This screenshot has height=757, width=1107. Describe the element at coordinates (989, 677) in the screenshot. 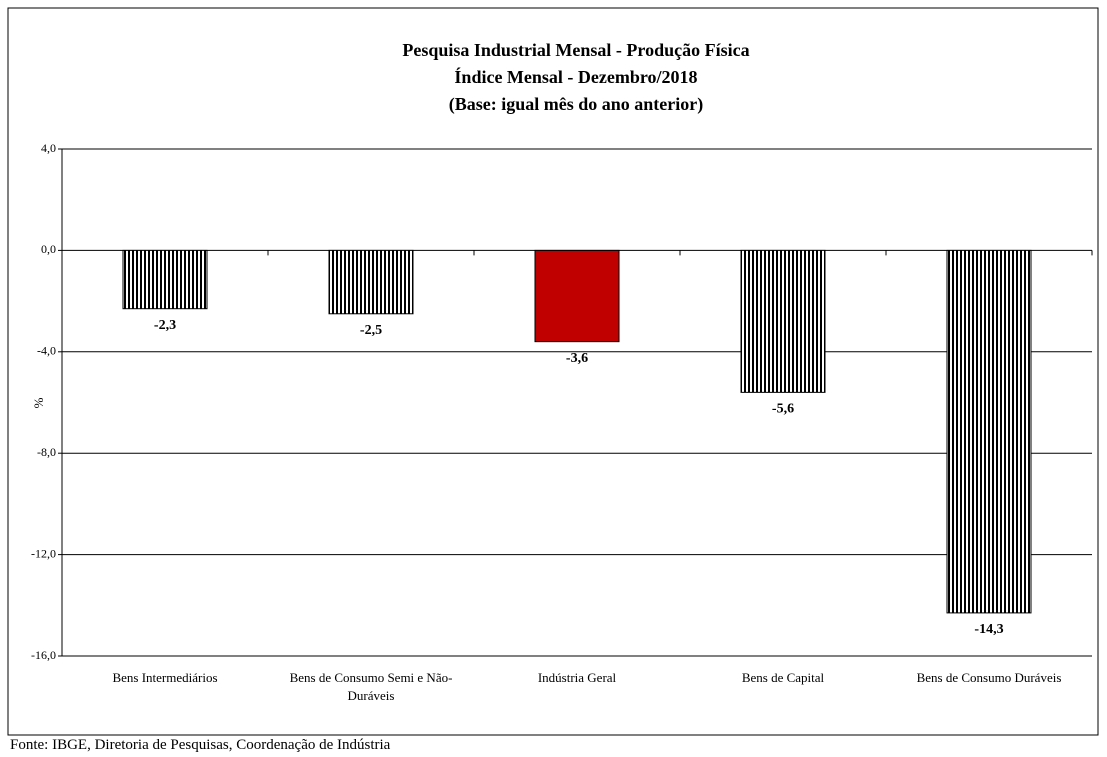

I see `x-tick-label: Bens de Consumo Duráveis` at that location.